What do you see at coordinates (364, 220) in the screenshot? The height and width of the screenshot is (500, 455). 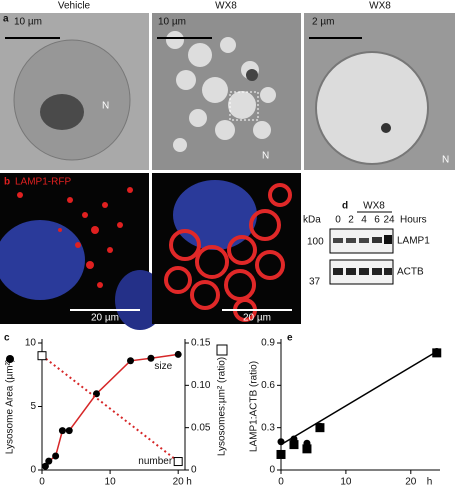 I see `hour-label: 4` at bounding box center [364, 220].